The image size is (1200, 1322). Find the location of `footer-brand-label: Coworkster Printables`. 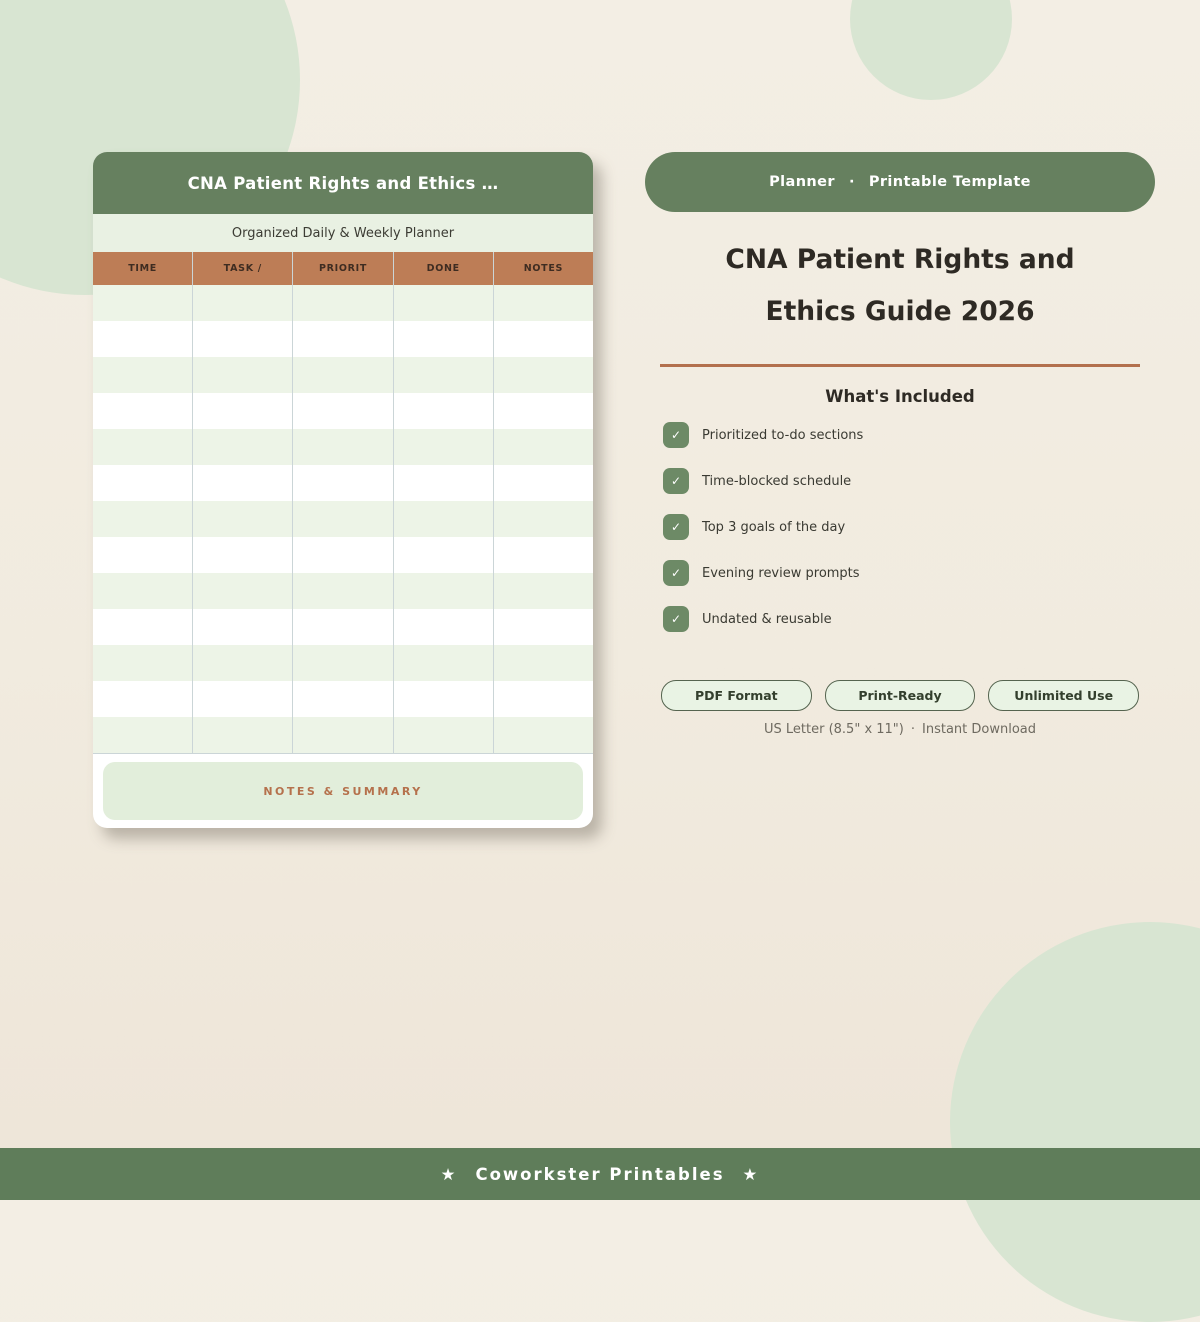

footer-brand-label: Coworkster Printables is located at coordinates (600, 1174).